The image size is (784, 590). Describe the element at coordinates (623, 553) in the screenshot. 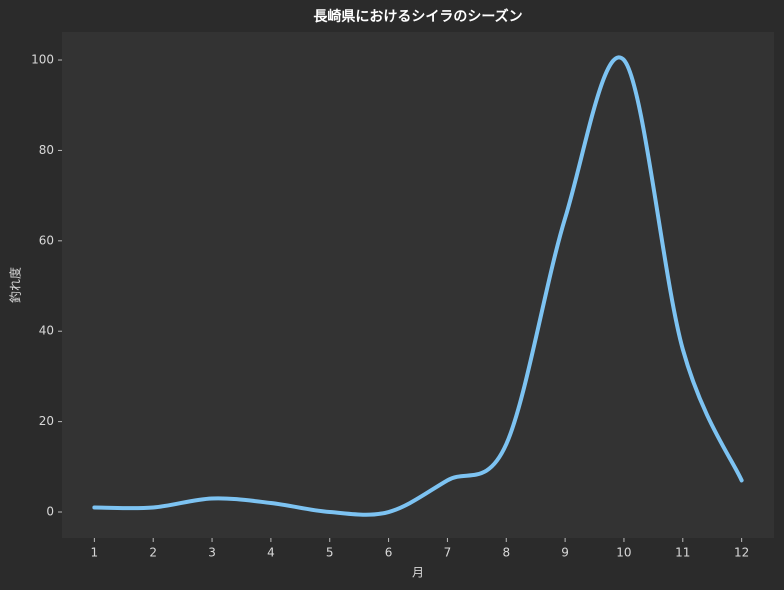

I see `x-tick-label: 10` at that location.